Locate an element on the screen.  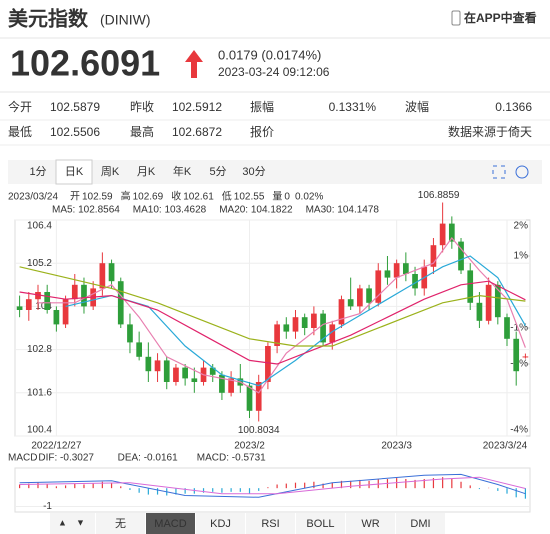
tab: 月K is located at coordinates (146, 172).